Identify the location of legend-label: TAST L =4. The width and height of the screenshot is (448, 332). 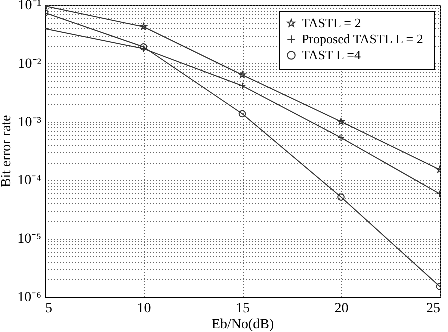
(332, 55).